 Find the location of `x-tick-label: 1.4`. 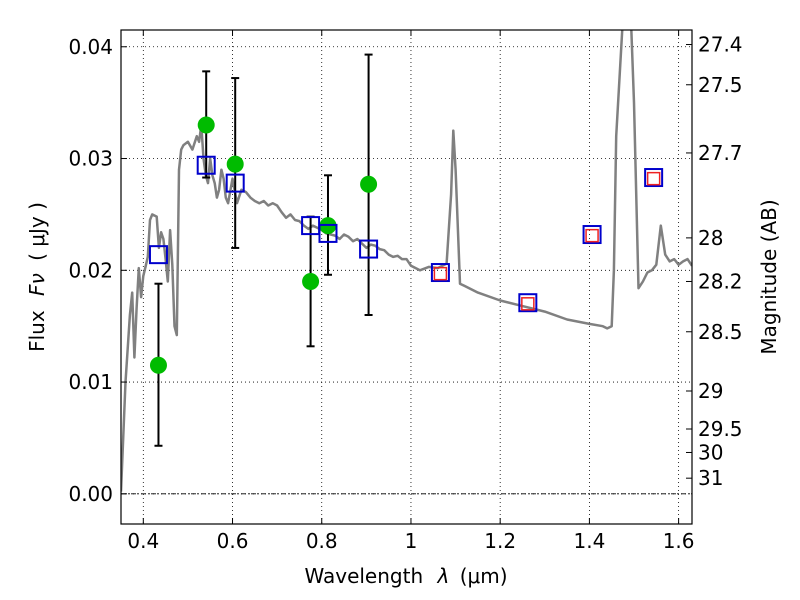

x-tick-label: 1.4 is located at coordinates (589, 541).